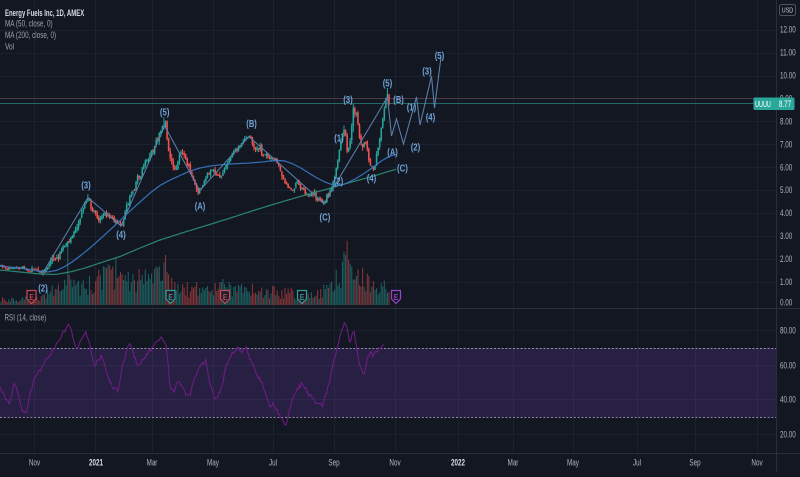 This screenshot has width=800, height=477. What do you see at coordinates (9, 47) in the screenshot?
I see `svg-text: Vol` at bounding box center [9, 47].